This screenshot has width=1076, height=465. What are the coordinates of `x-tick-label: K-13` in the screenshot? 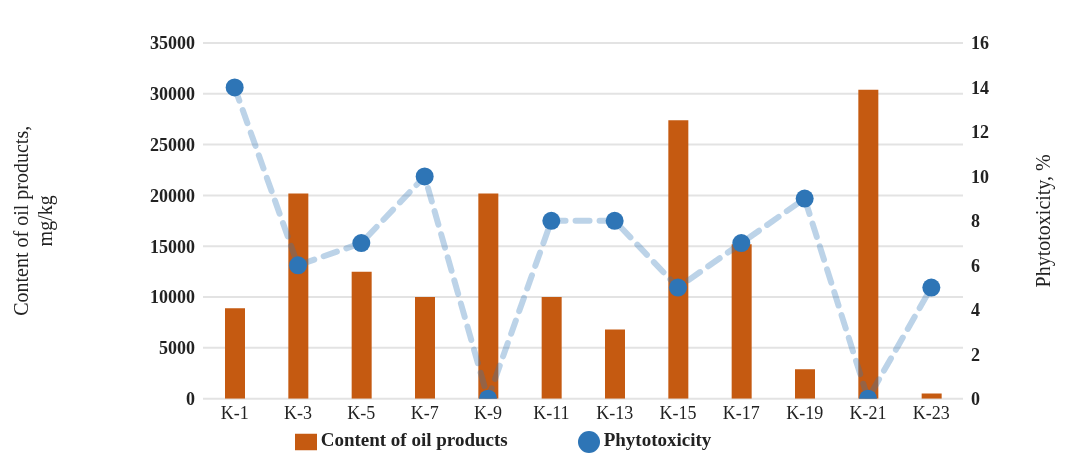 It's located at (615, 413).